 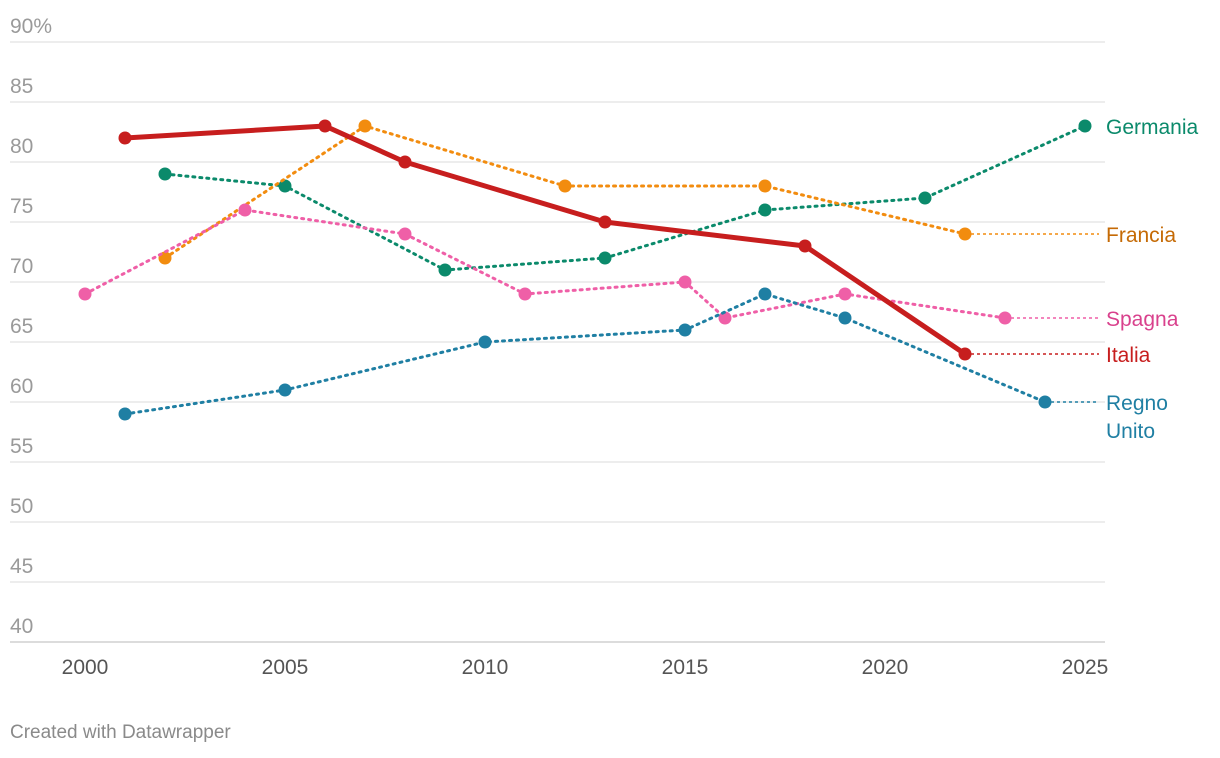 What do you see at coordinates (1152, 279) in the screenshot?
I see `series-labels: Germania Francia Spagna Regno Unito Italia` at bounding box center [1152, 279].